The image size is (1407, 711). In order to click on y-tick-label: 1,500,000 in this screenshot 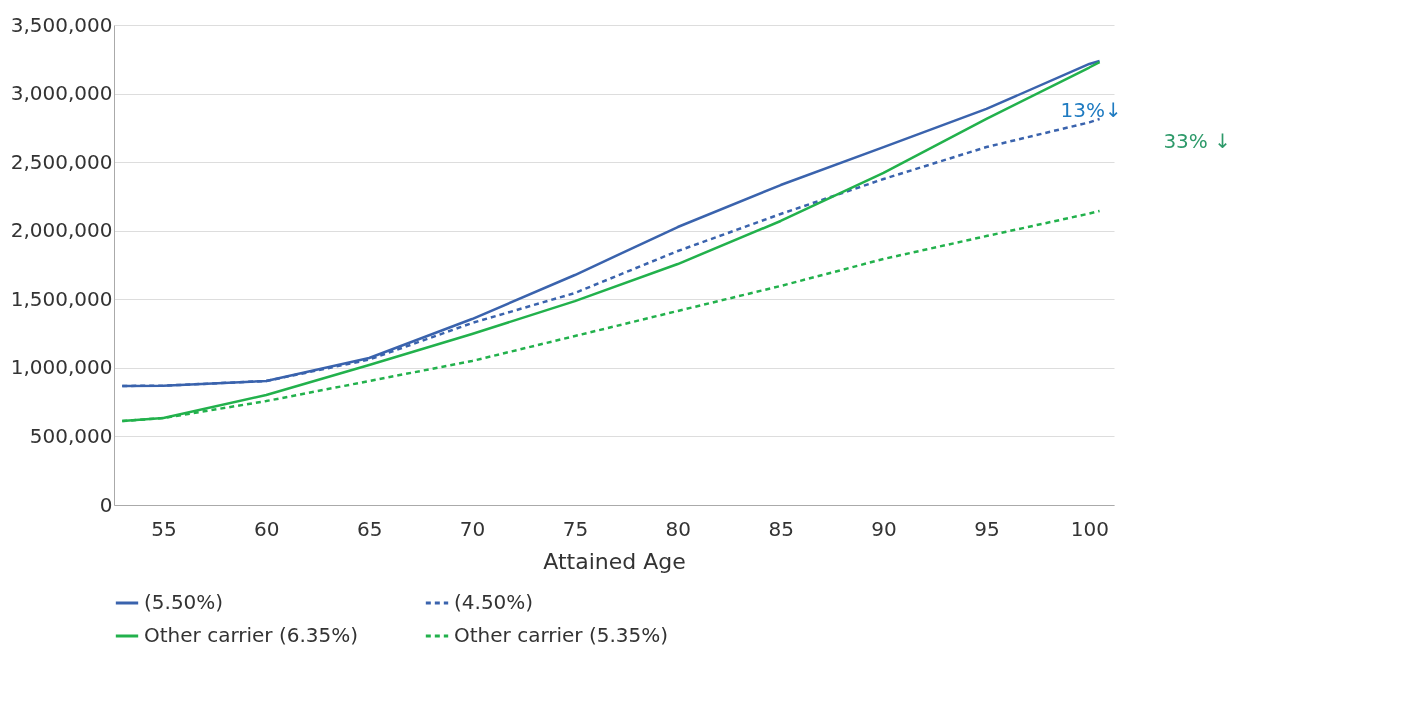, I will do `click(61, 298)`.